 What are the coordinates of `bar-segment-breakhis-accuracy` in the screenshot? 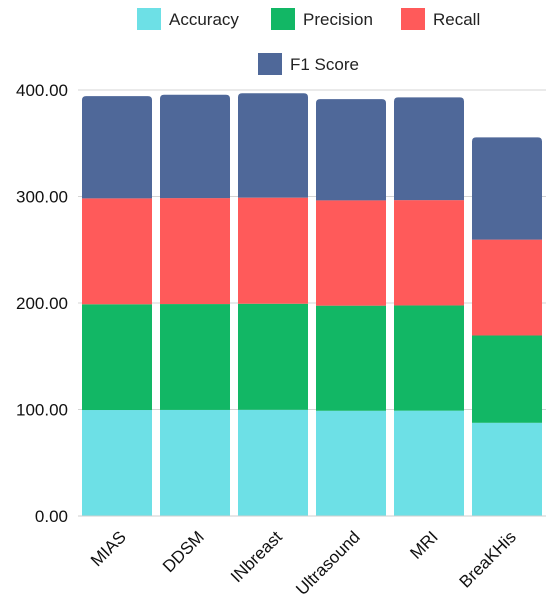 It's located at (507, 469).